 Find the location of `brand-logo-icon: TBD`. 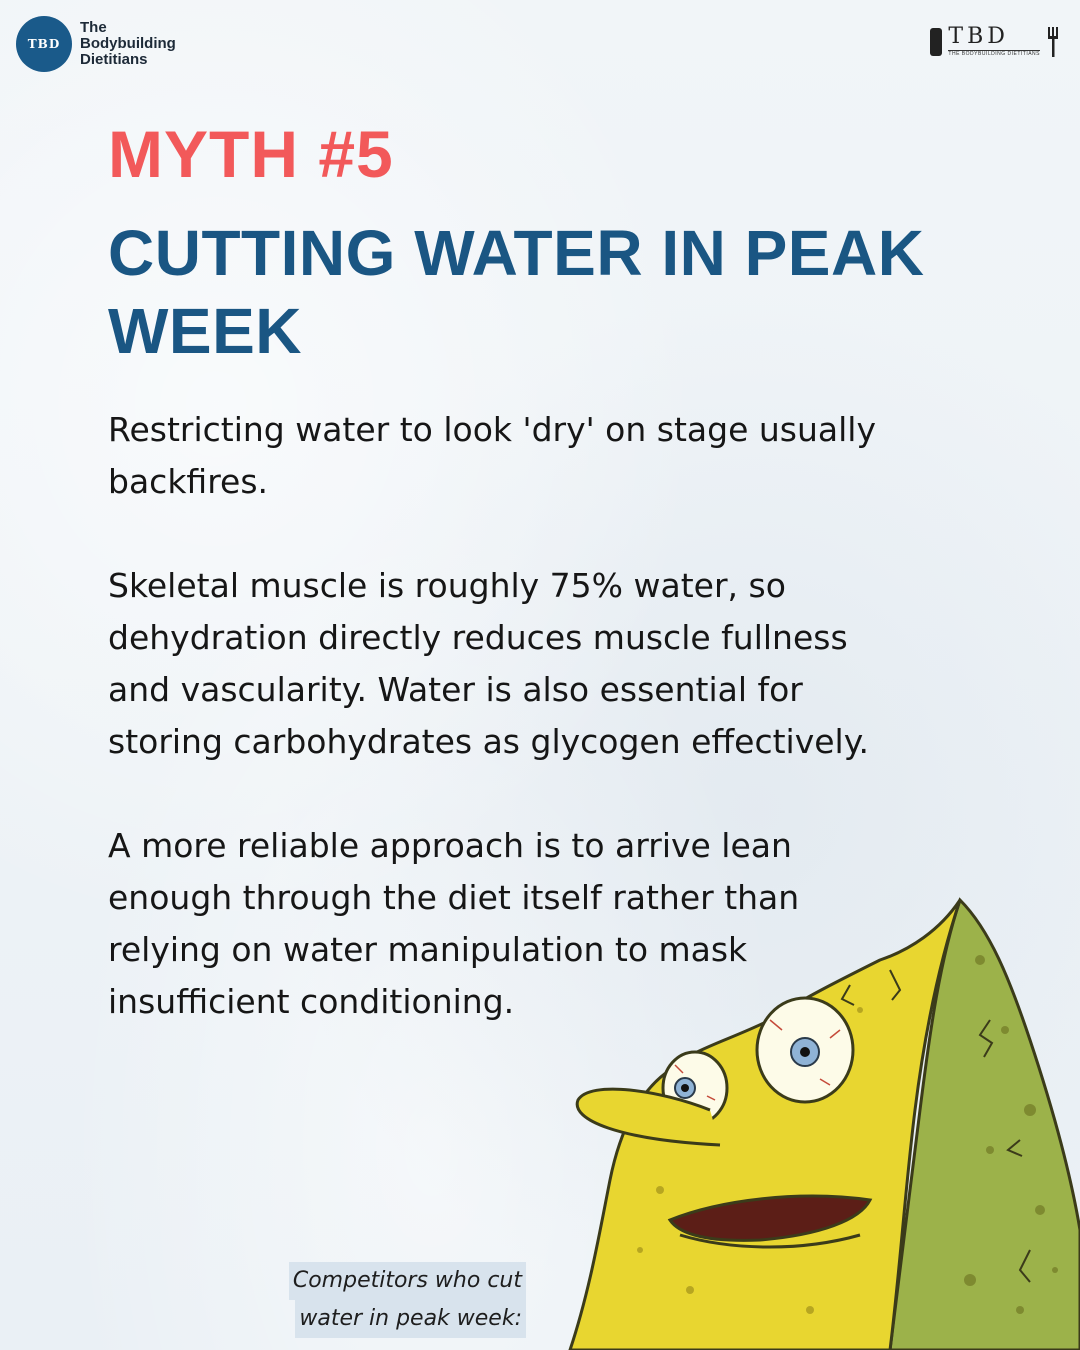

brand-logo-icon: TBD is located at coordinates (44, 44).